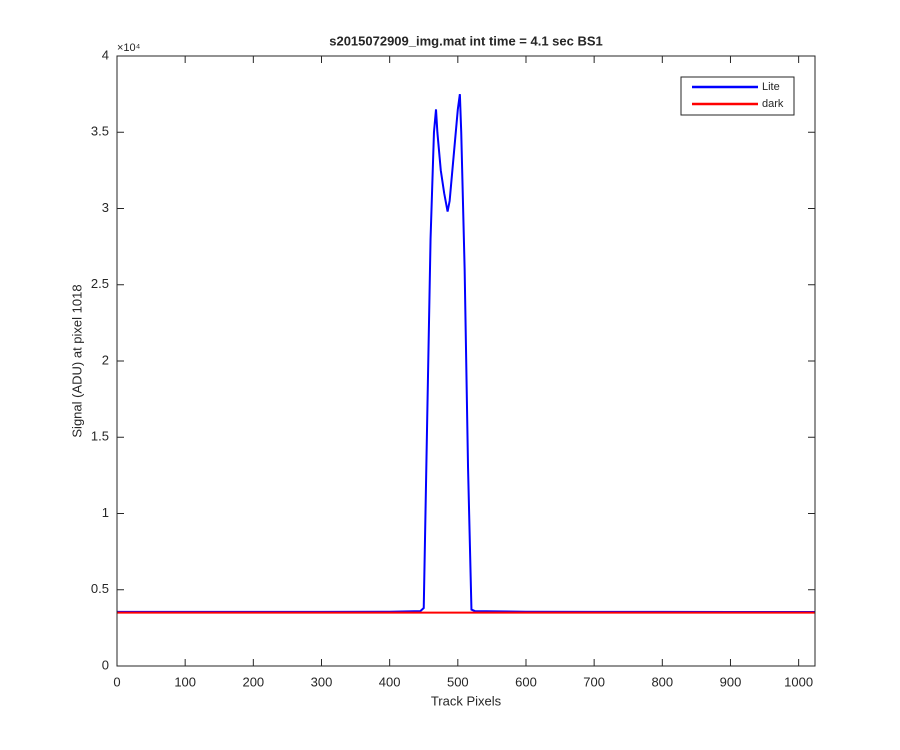  Describe the element at coordinates (100, 131) in the screenshot. I see `y-tick-label: 3.5` at that location.